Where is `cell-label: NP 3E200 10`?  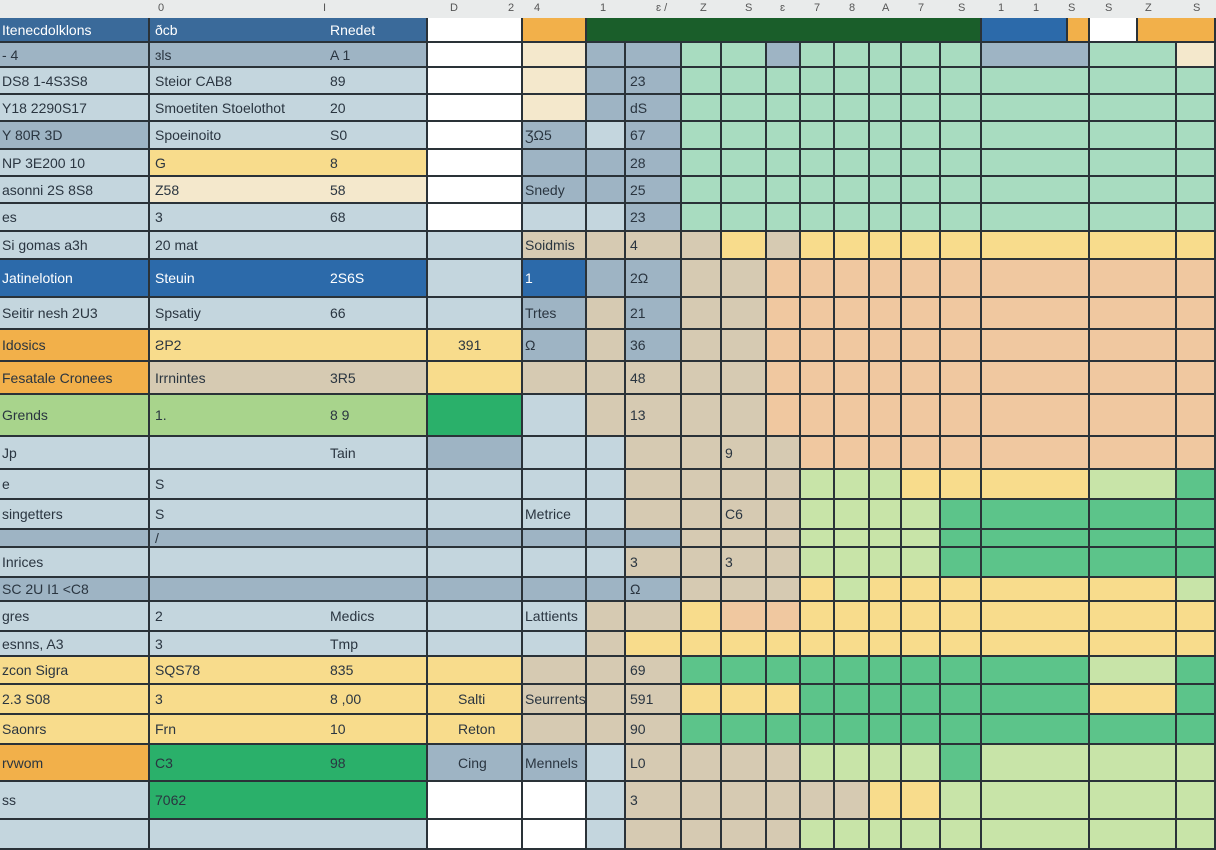
cell-label: NP 3E200 10 is located at coordinates (75, 163).